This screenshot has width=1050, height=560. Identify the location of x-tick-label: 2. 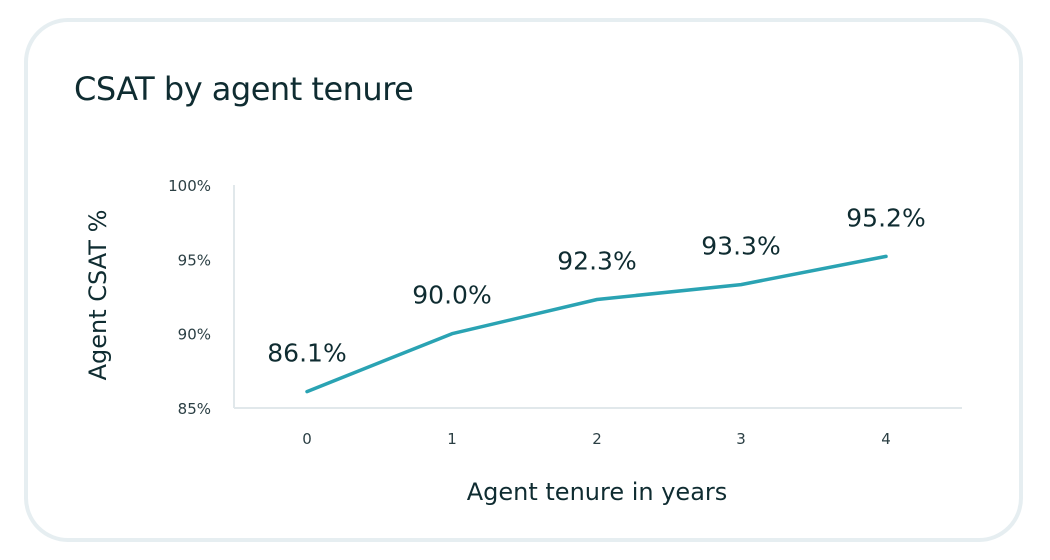
(597, 439).